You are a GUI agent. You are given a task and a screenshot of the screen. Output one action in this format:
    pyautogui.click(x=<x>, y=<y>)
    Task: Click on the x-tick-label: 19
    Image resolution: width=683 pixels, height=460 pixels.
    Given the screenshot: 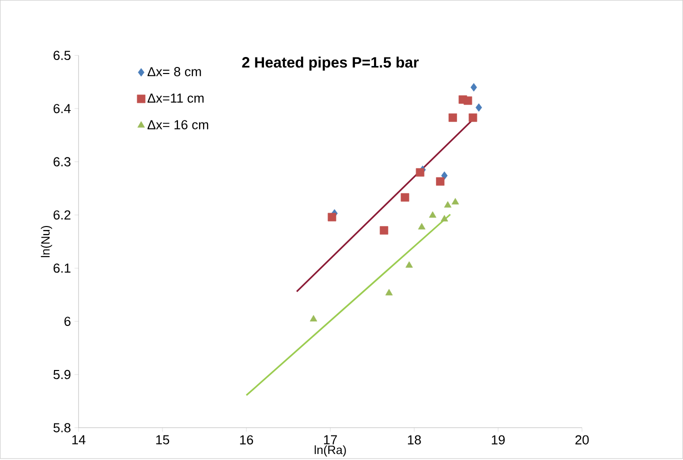 What is the action you would take?
    pyautogui.click(x=498, y=440)
    